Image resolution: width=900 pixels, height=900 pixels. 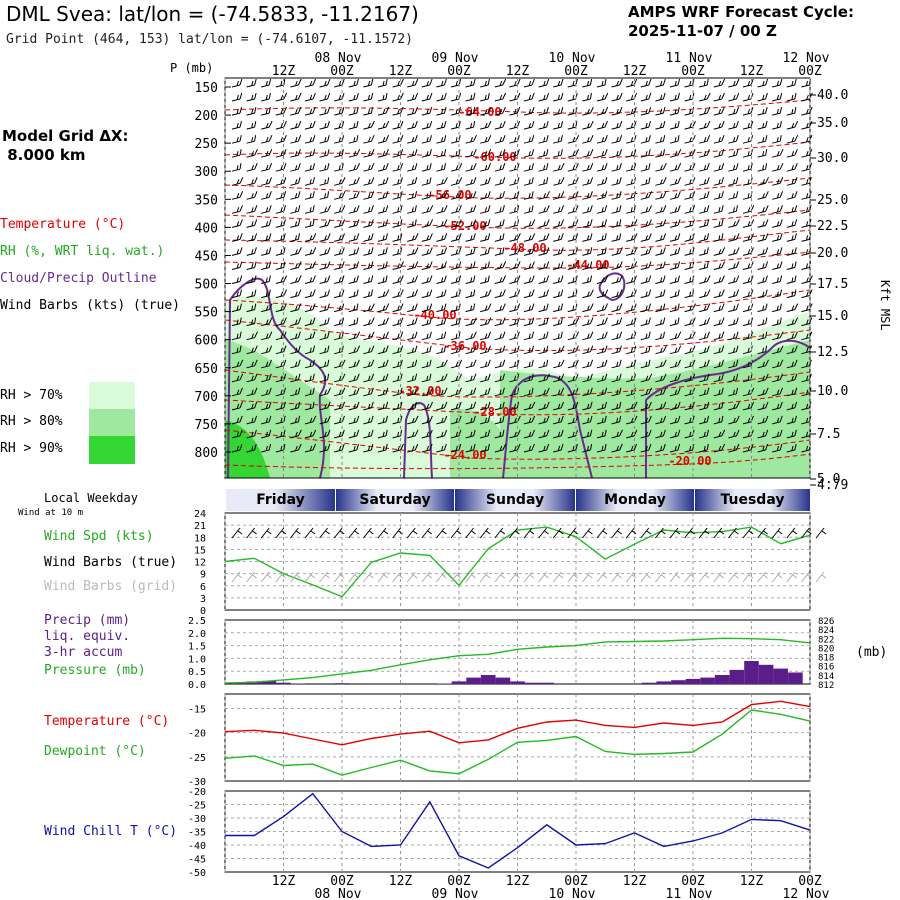 I want to click on pressure-tick-label: 450, so click(x=206, y=256).